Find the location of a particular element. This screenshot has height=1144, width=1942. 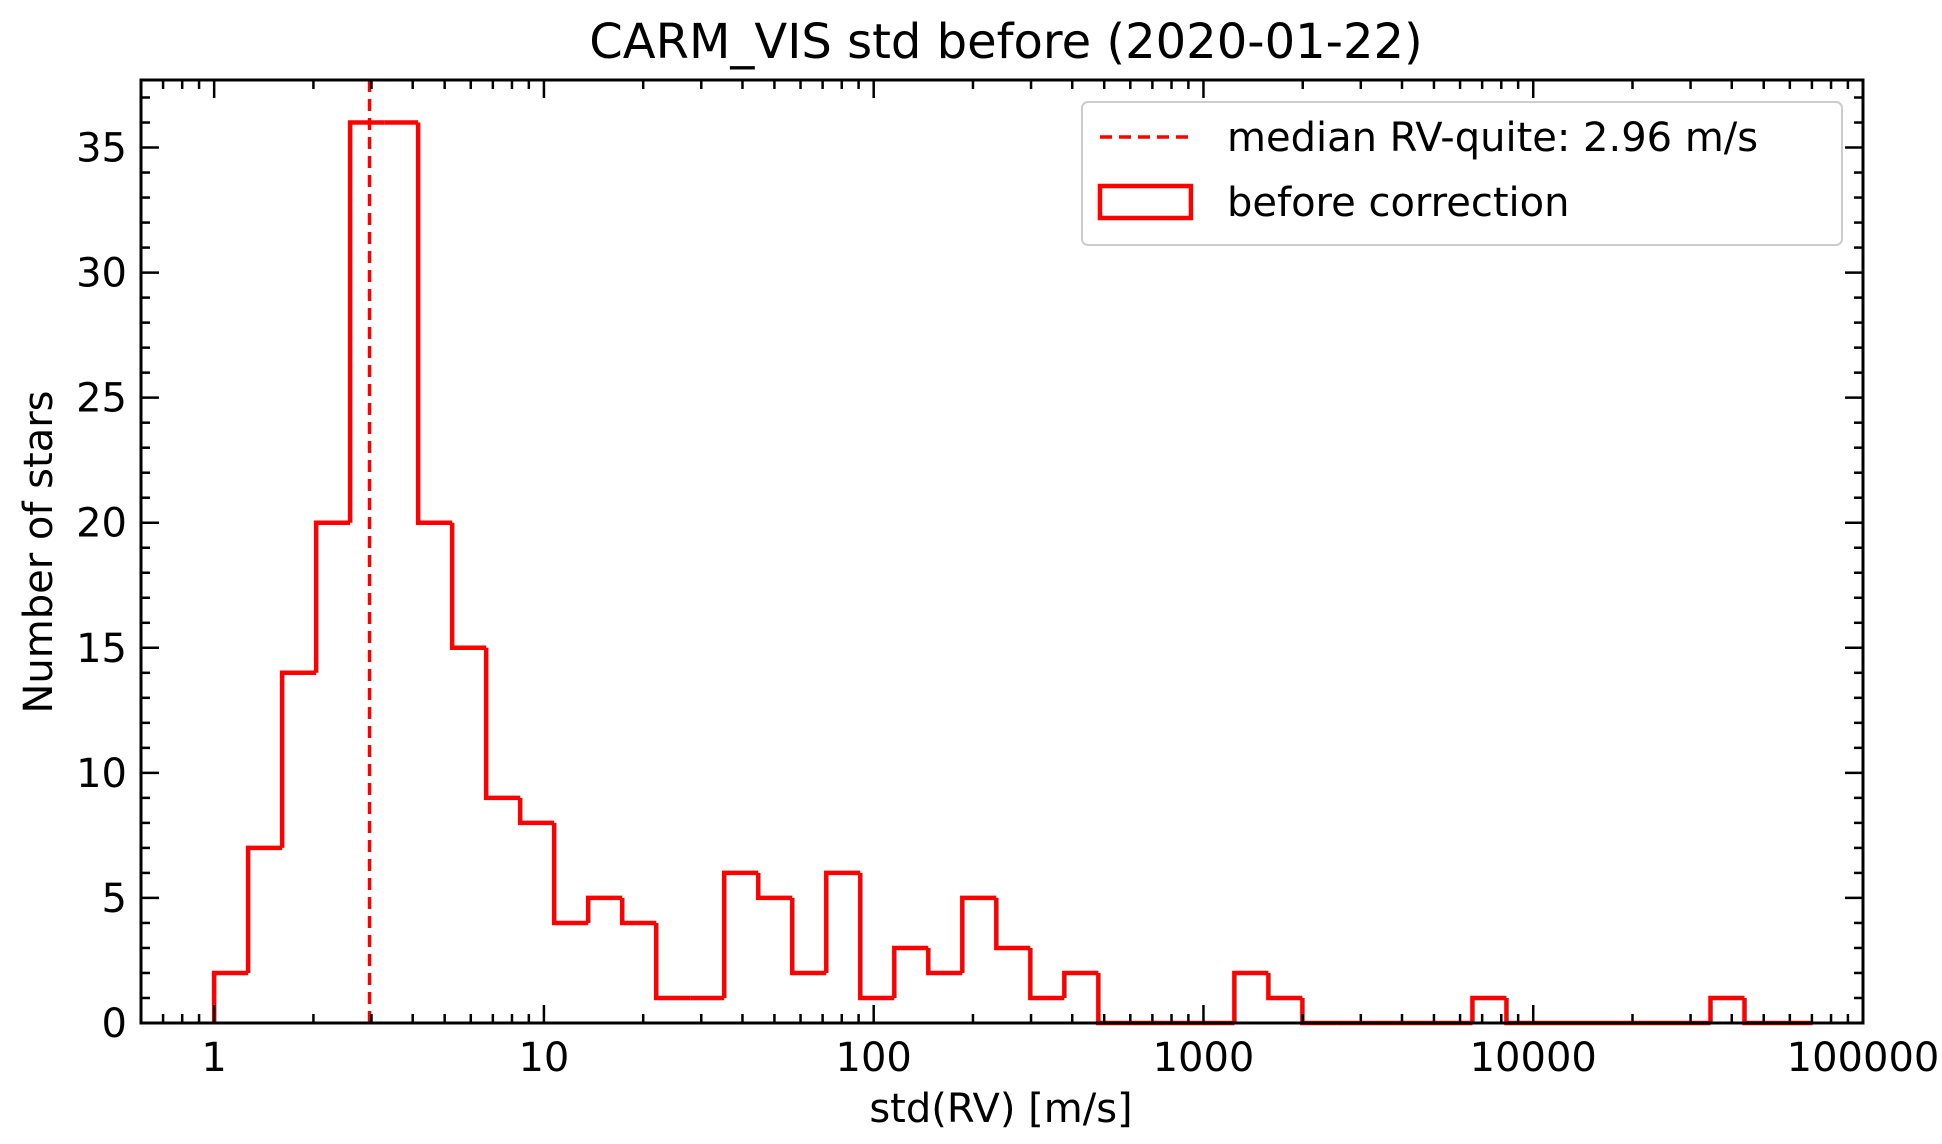

y-tick-label: 10 is located at coordinates (101, 774).